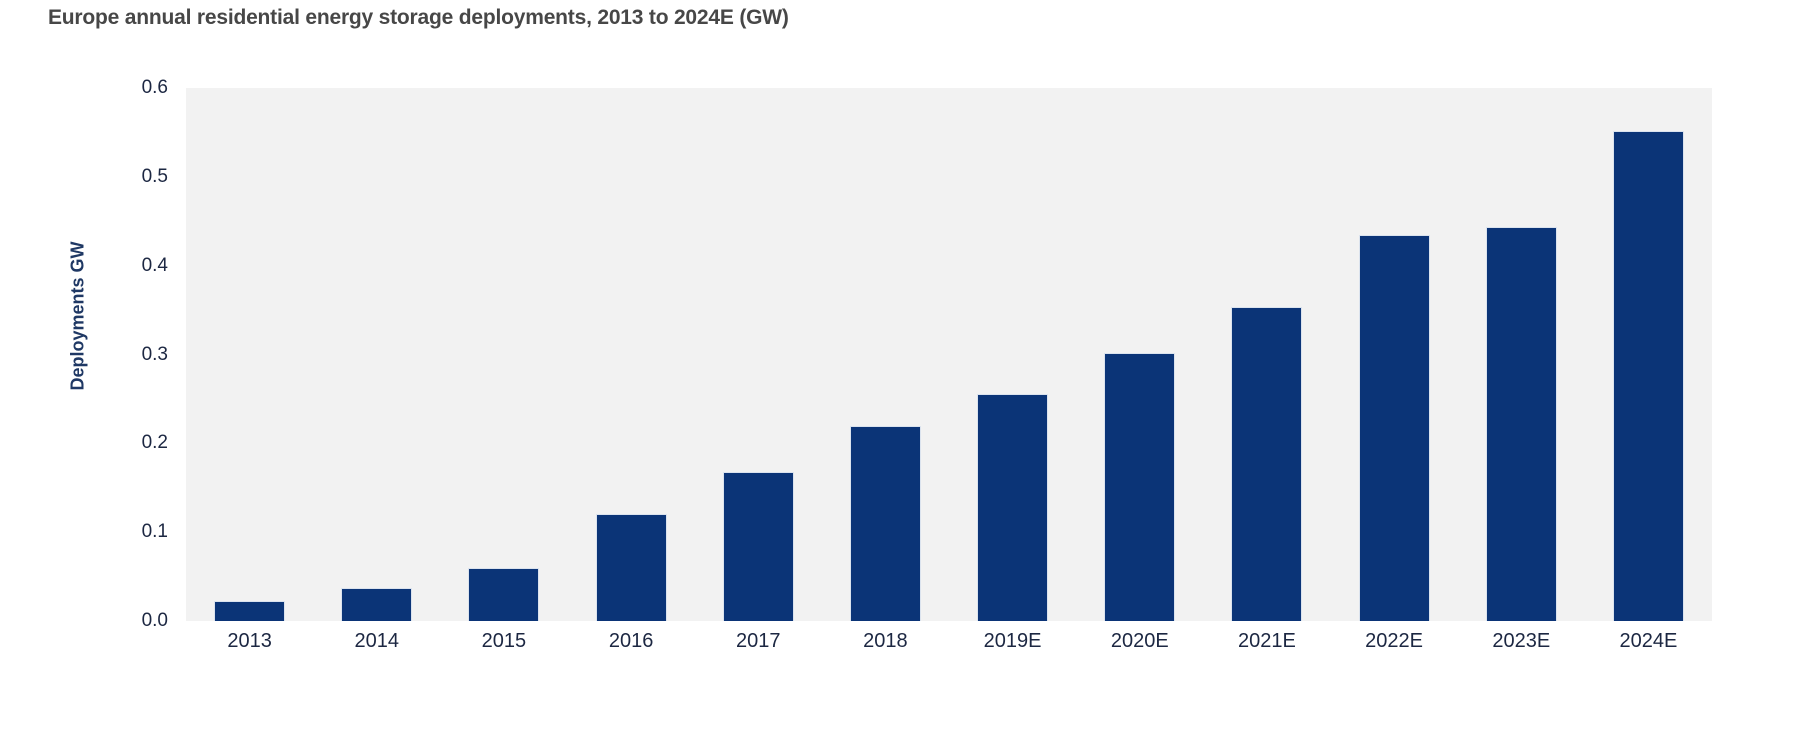 Image resolution: width=1800 pixels, height=734 pixels. Describe the element at coordinates (249, 611) in the screenshot. I see `bar-2013` at that location.